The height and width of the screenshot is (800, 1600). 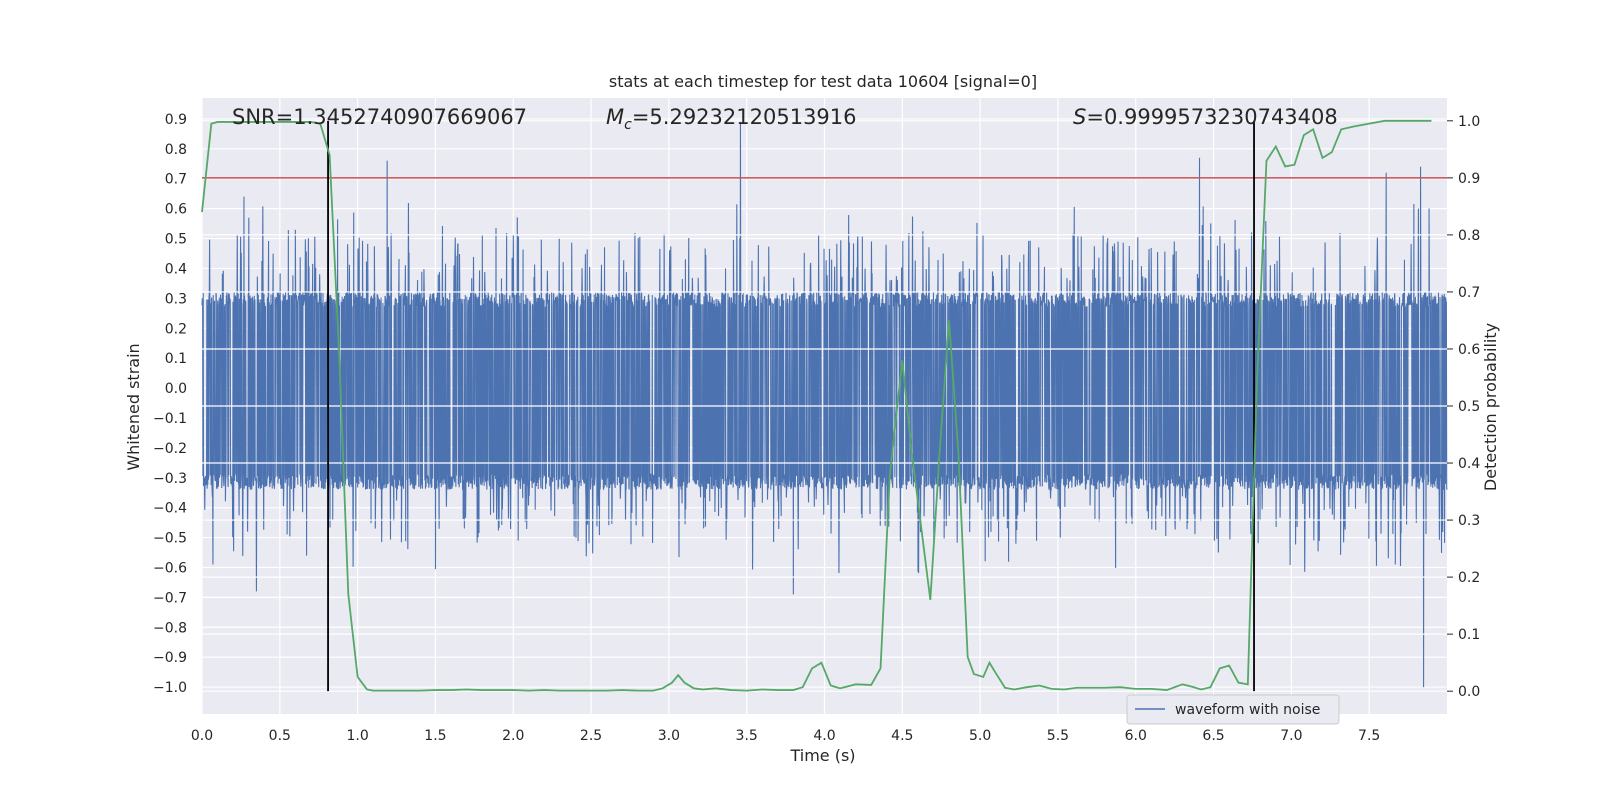 What do you see at coordinates (1247, 710) in the screenshot?
I see `legend-label: waveform with noise` at bounding box center [1247, 710].